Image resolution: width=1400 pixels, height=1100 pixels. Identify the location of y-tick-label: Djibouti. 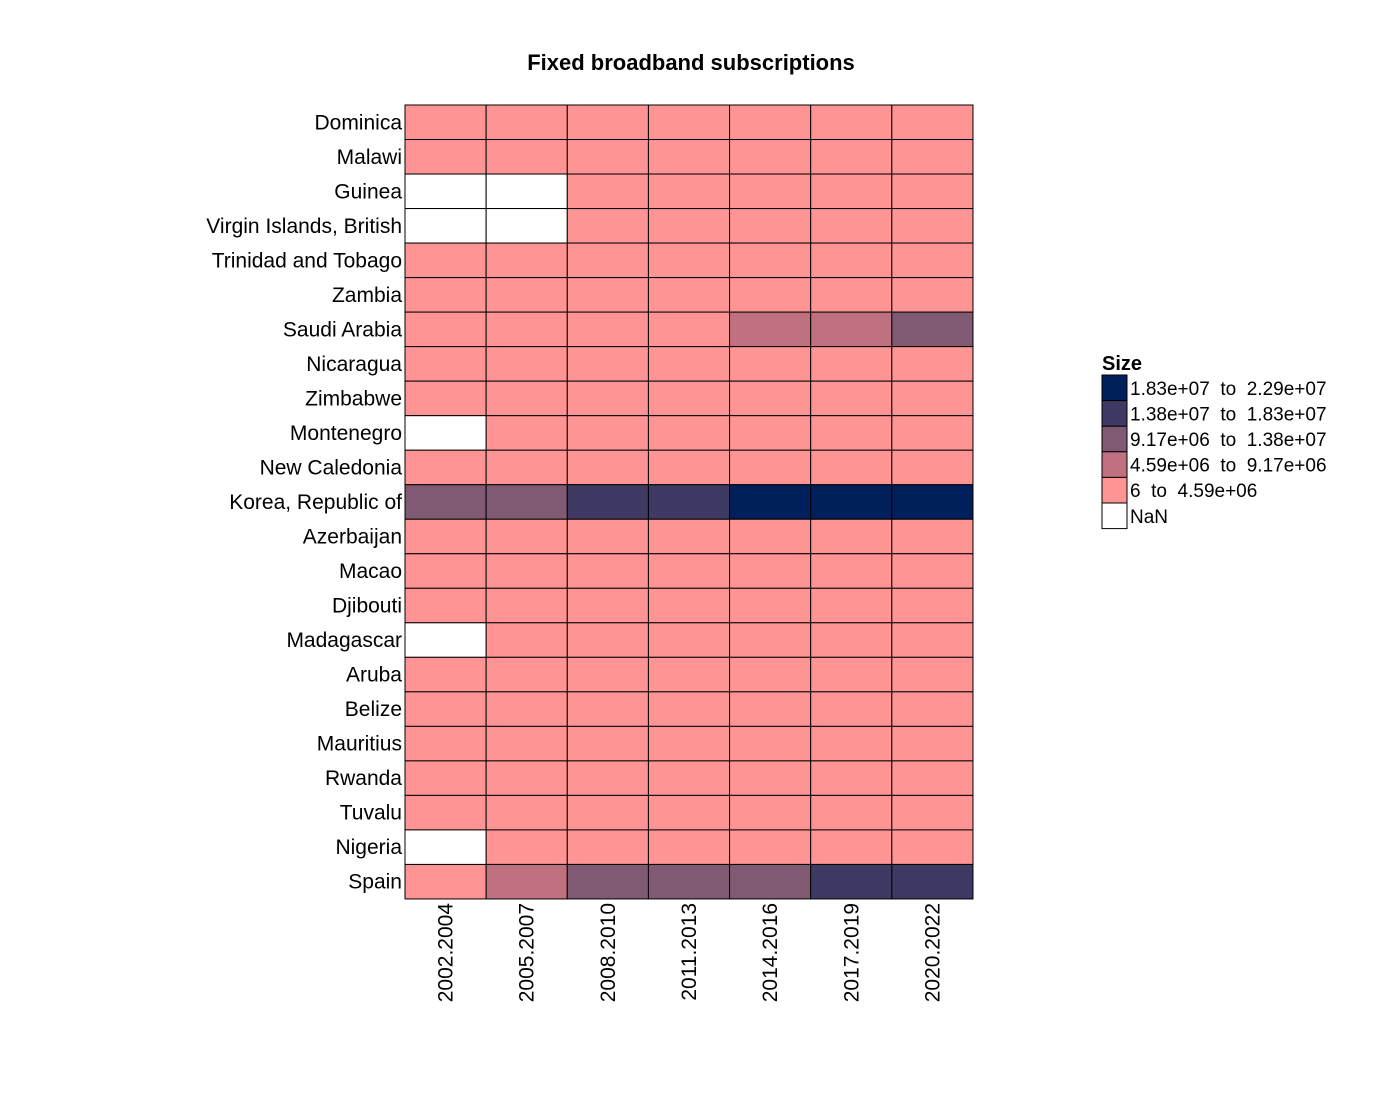
(367, 606).